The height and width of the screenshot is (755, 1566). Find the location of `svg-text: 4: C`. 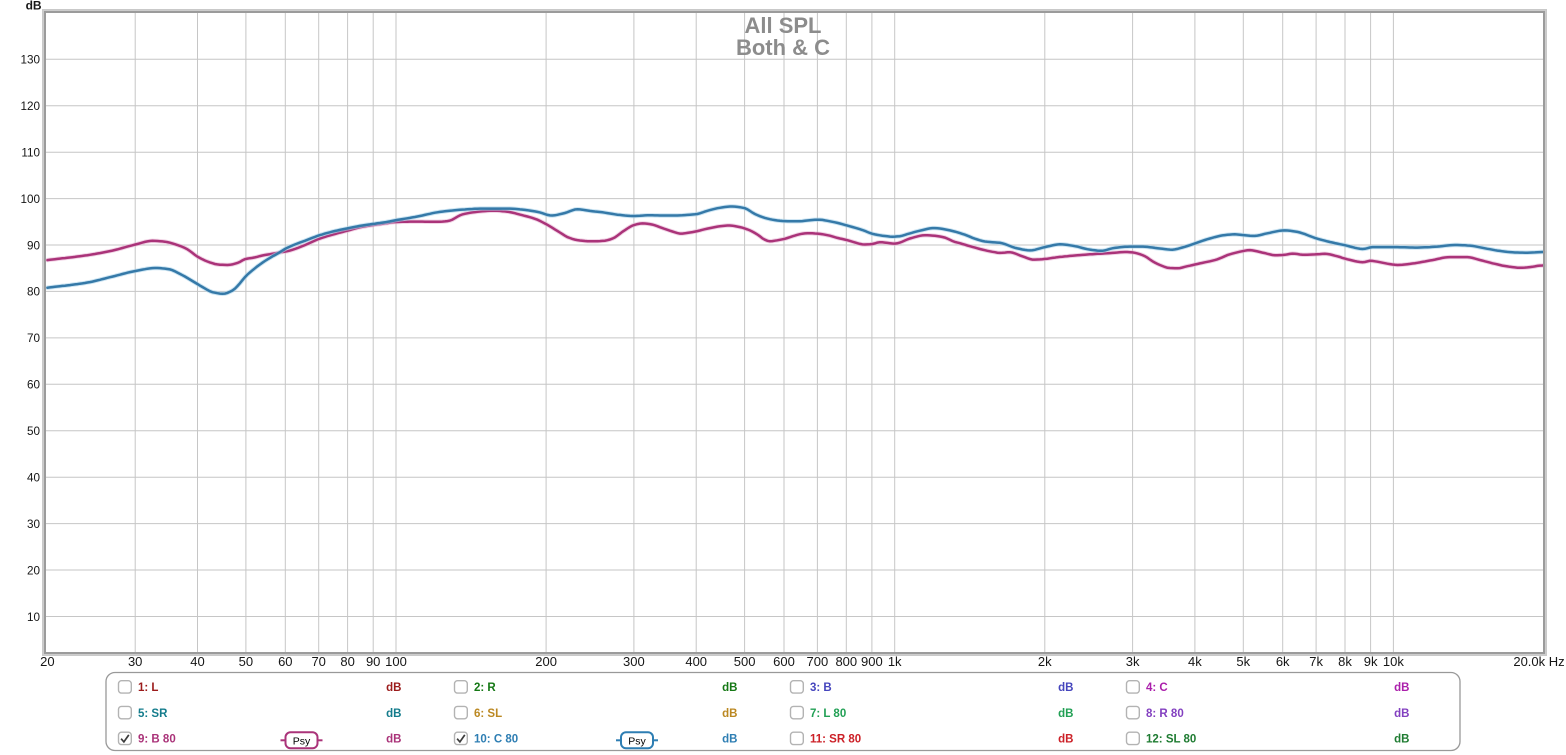

svg-text: 4: C is located at coordinates (1157, 688).